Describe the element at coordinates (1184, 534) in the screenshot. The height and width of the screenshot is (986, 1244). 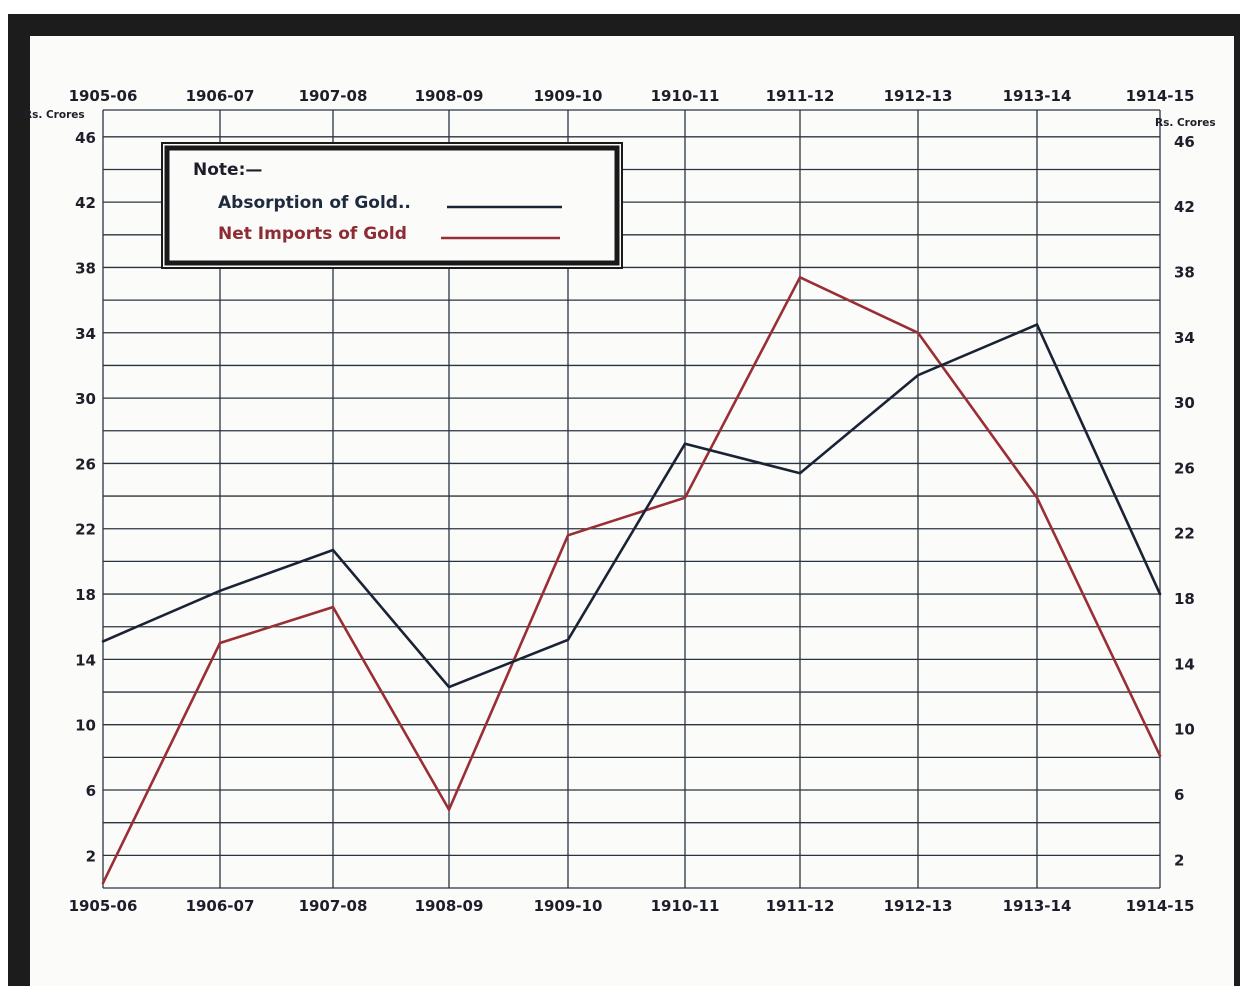
I see `y-tick-label-right: 22` at that location.